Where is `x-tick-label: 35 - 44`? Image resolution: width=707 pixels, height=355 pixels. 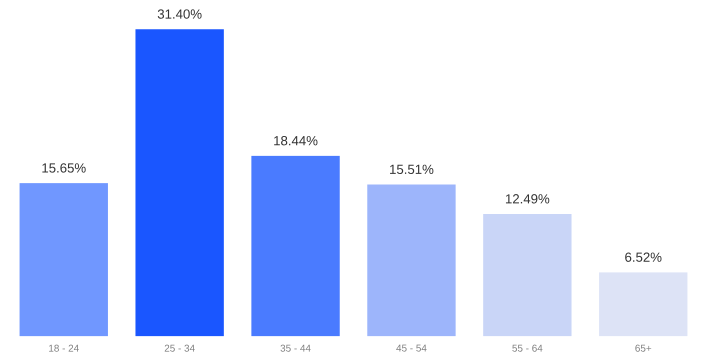 x-tick-label: 35 - 44 is located at coordinates (295, 348).